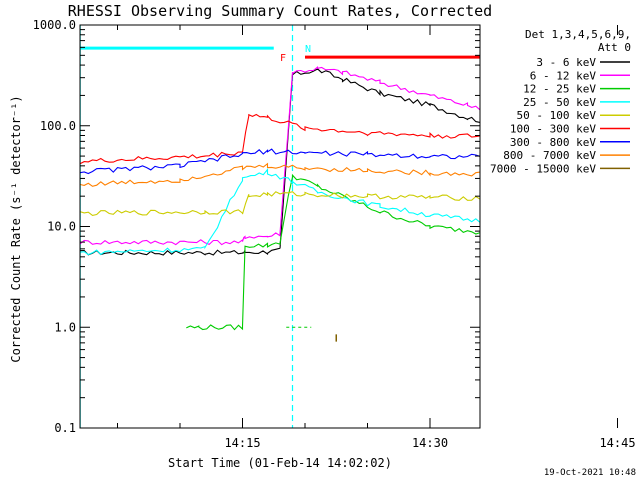 The height and width of the screenshot is (480, 640). I want to click on x-tick-label-1: 14:30, so click(430, 443).